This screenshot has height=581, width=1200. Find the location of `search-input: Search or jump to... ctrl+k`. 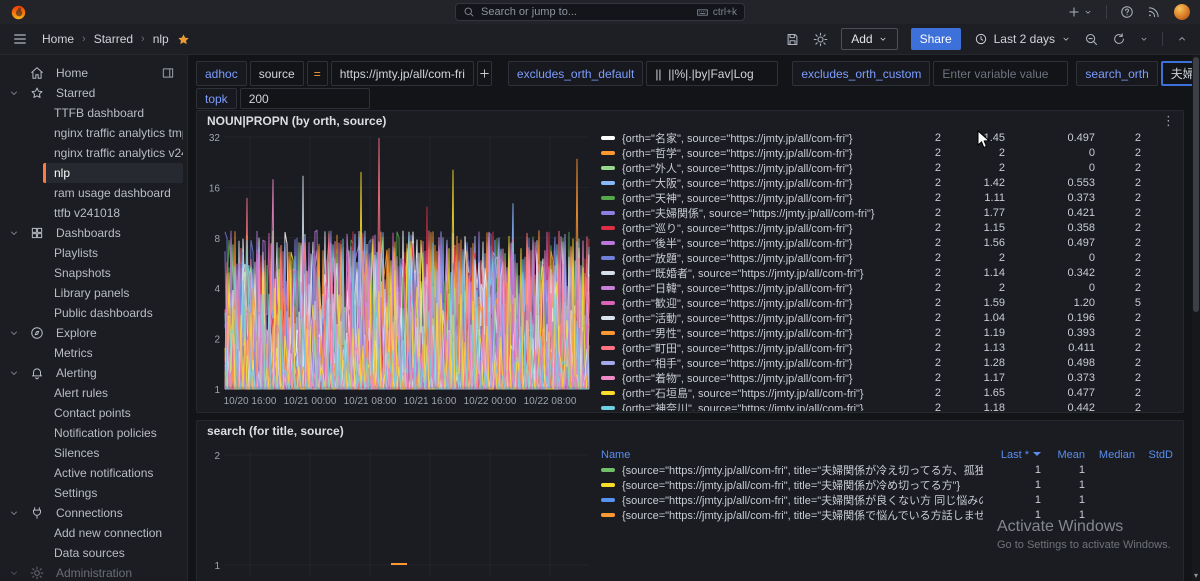

search-input: Search or jump to... ctrl+k is located at coordinates (600, 12).